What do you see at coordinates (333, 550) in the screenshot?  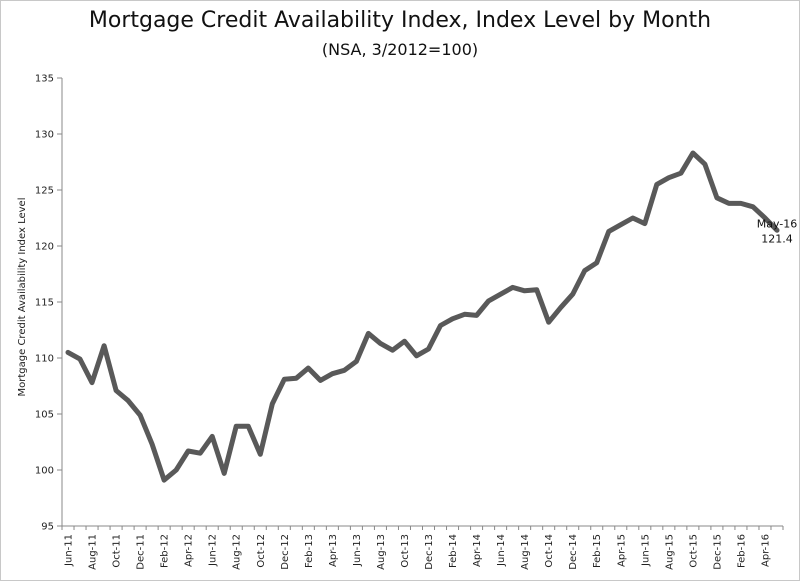 I see `x-tick-label: Apr-13` at bounding box center [333, 550].